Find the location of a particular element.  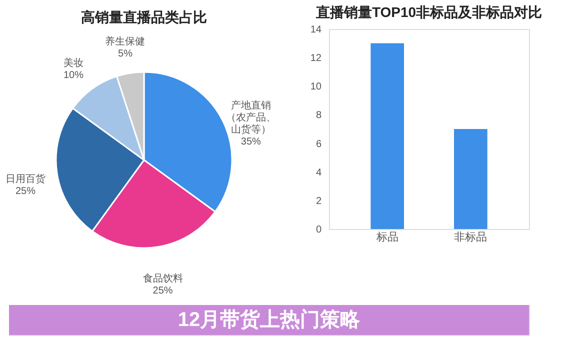

y-tick-label: 10 is located at coordinates (316, 87).